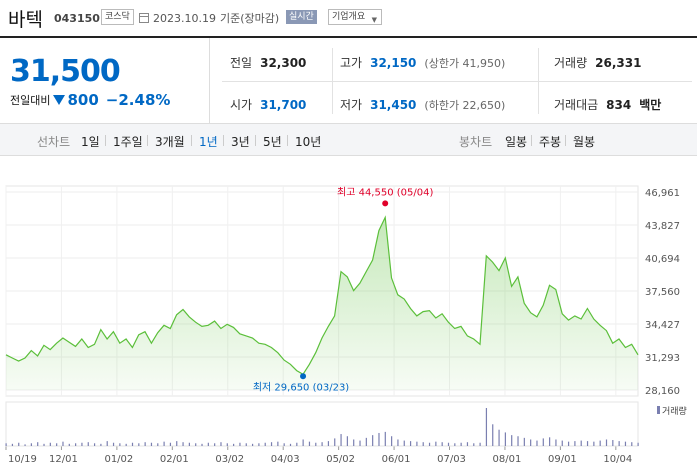 Image resolution: width=697 pixels, height=474 pixels. Describe the element at coordinates (63, 459) in the screenshot. I see `x-tick-label: 12/01` at that location.